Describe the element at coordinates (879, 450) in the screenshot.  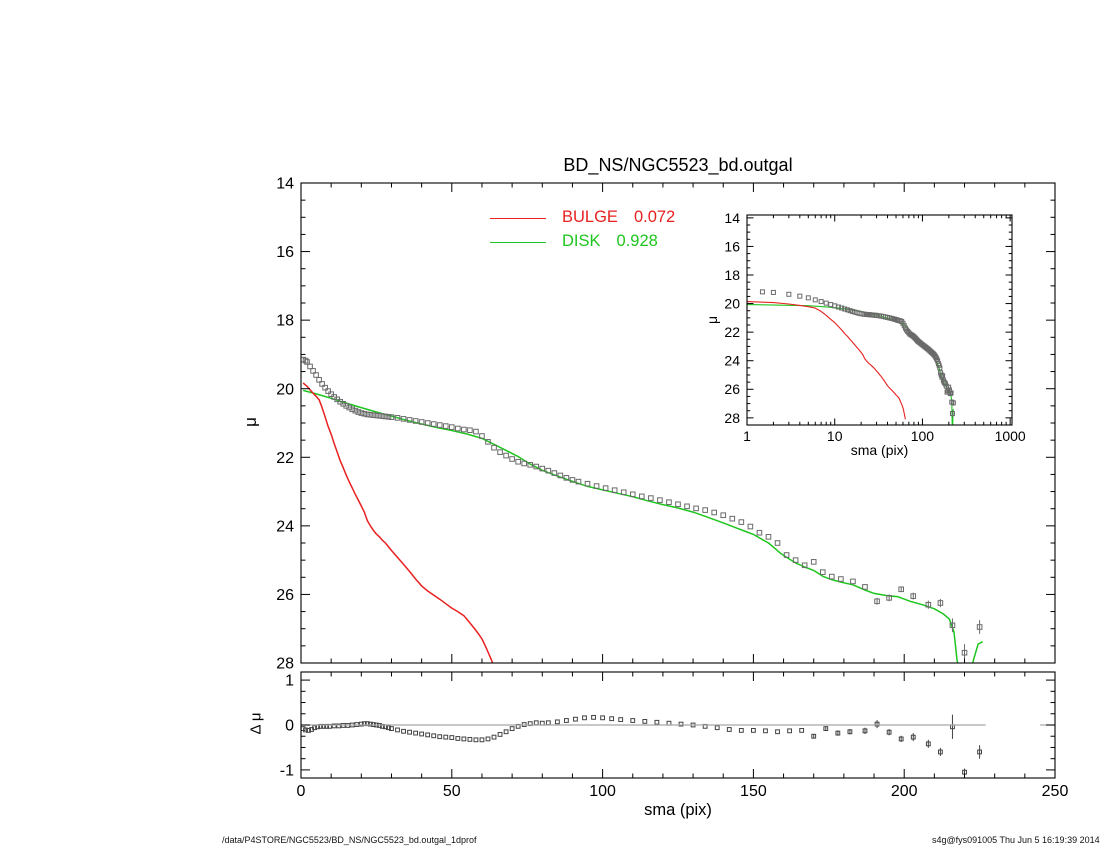
I see `inset-x-axis-title: sma (pix)` at that location.